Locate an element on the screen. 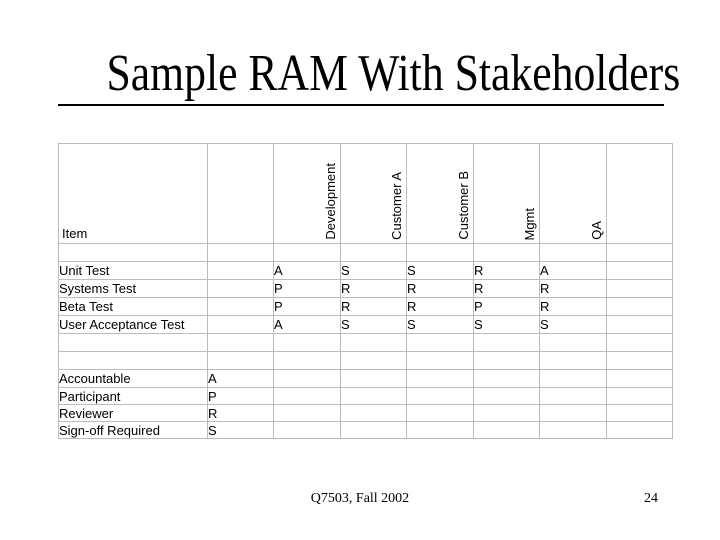  legend-row-reviewer: Reviewer R is located at coordinates (366, 413).